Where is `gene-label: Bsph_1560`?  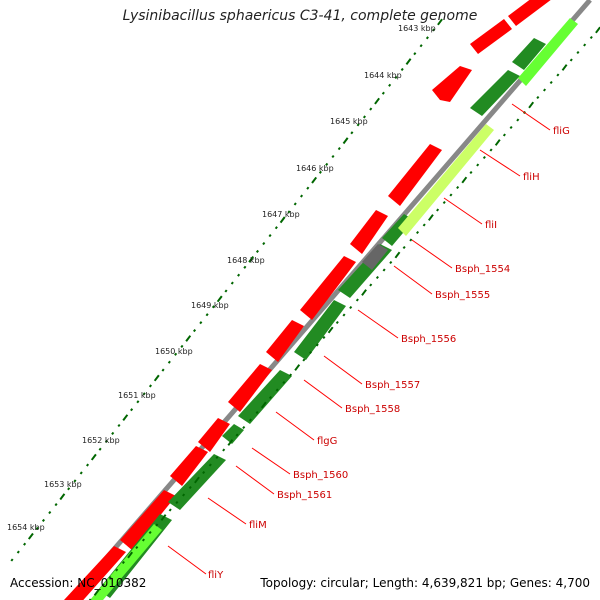
gene-label: Bsph_1560 is located at coordinates (320, 475).